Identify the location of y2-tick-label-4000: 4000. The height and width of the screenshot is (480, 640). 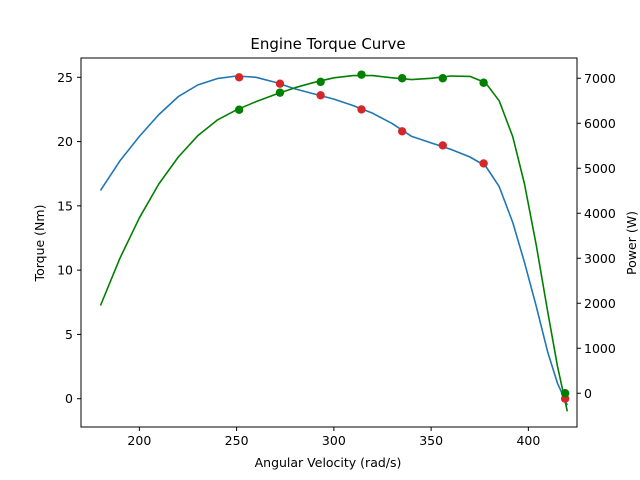
(600, 213).